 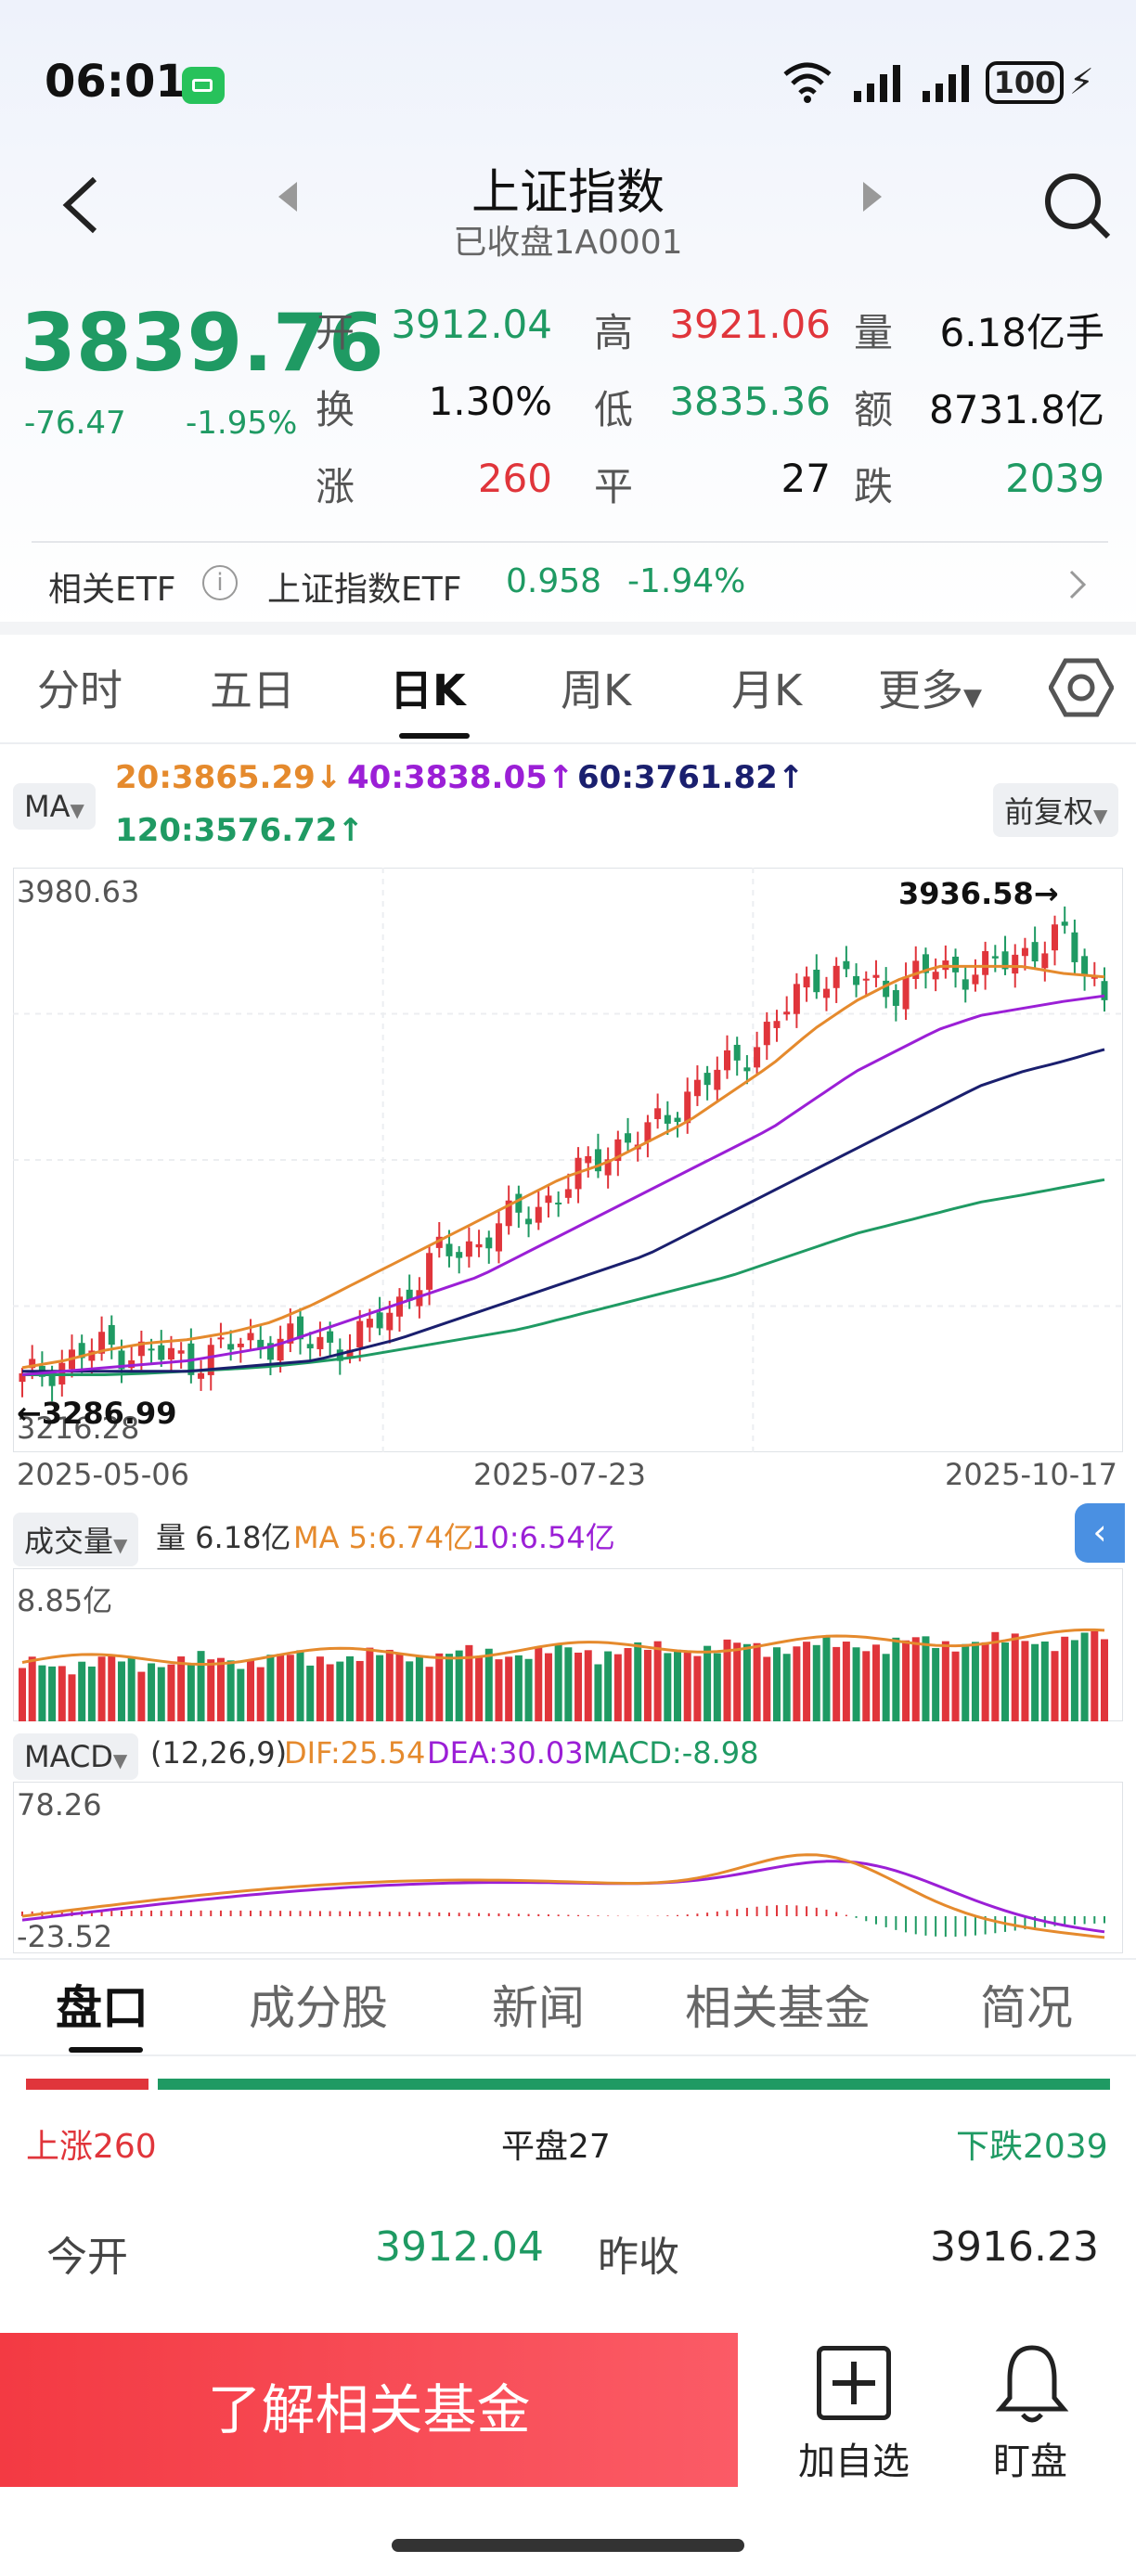 I want to click on ma20-legend: 20:3865.29↓, so click(x=228, y=777).